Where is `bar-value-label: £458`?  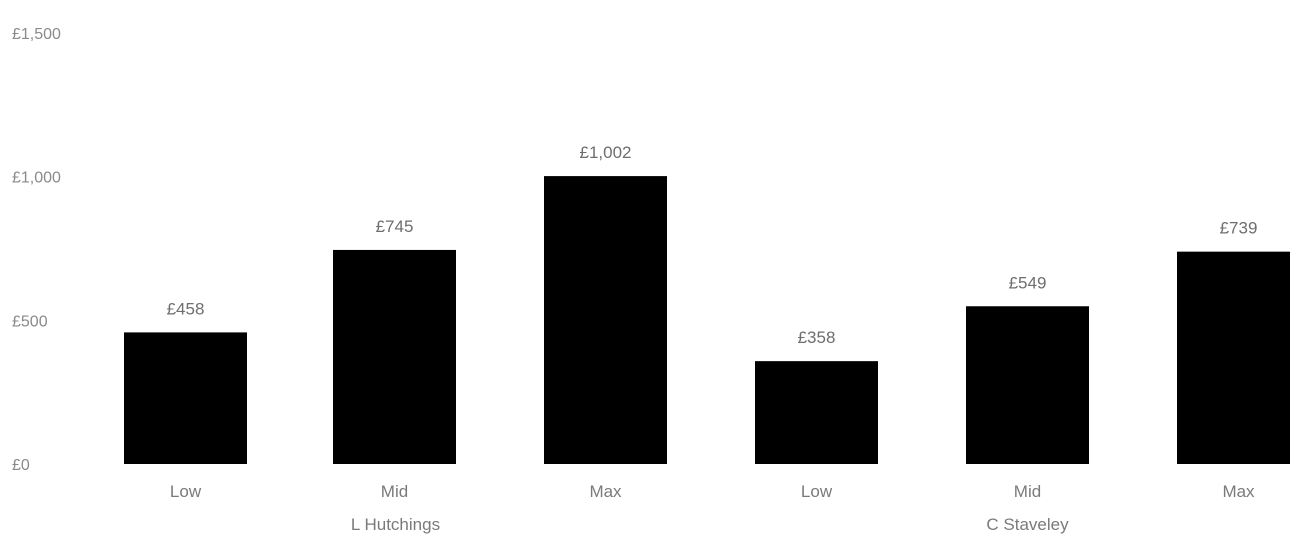
bar-value-label: £458 is located at coordinates (186, 308).